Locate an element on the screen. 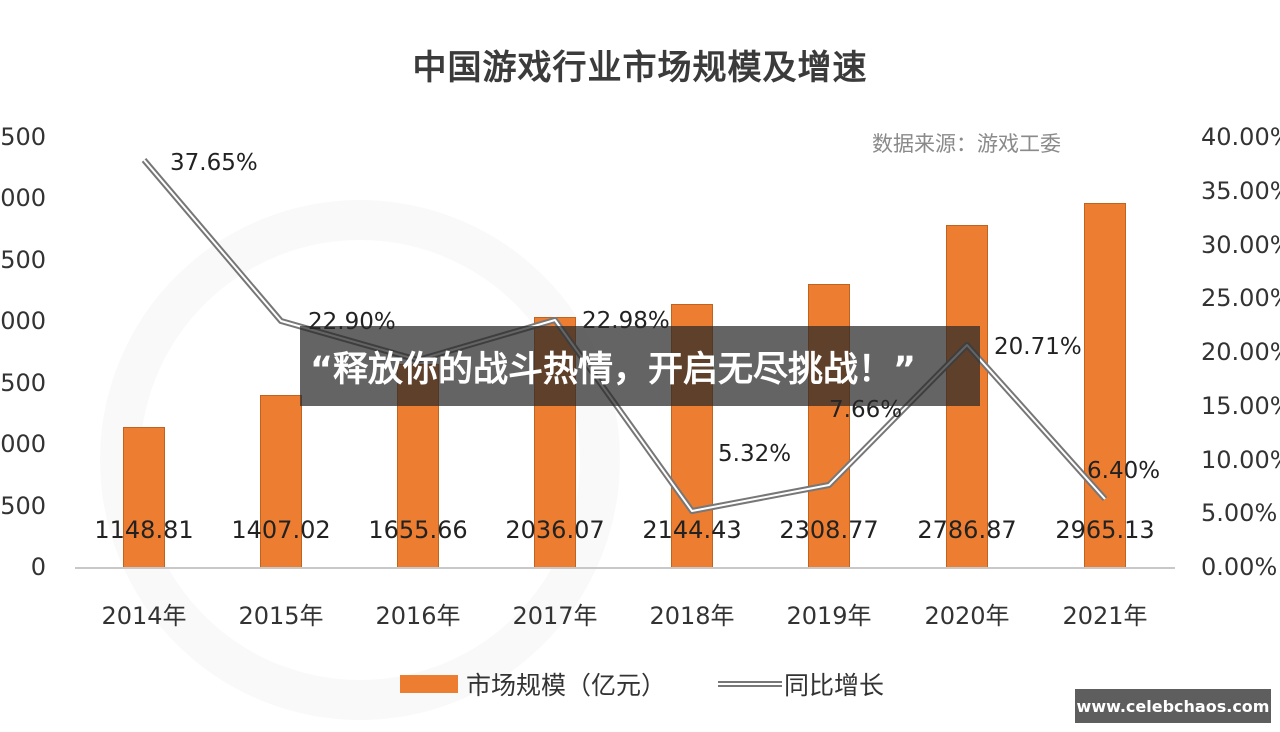  right-axis-tick: 40.00% is located at coordinates (1240, 137).